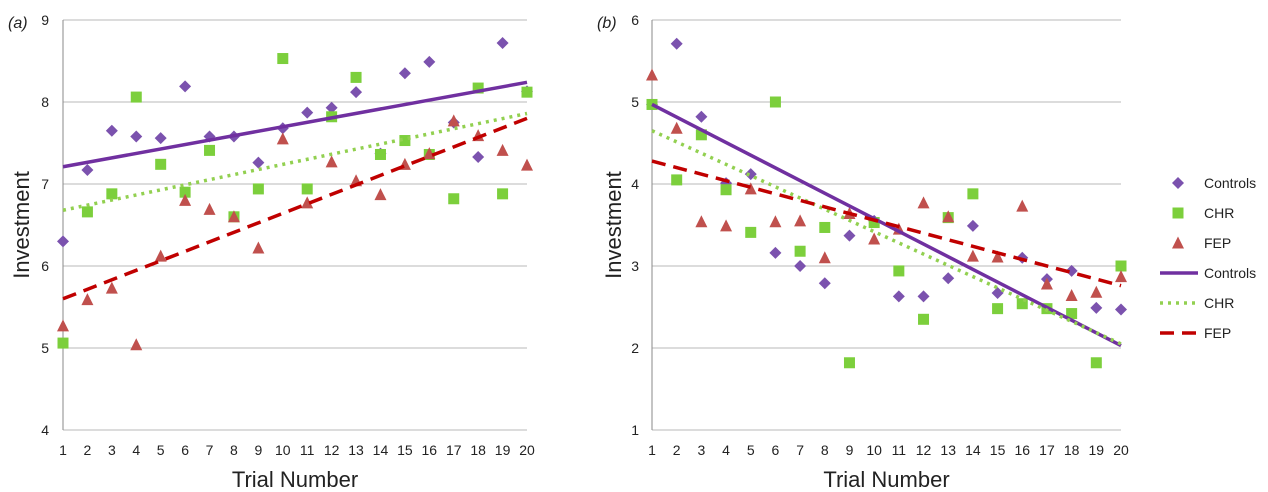  Describe the element at coordinates (1178, 183) in the screenshot. I see `legend-diamond-marker` at that location.